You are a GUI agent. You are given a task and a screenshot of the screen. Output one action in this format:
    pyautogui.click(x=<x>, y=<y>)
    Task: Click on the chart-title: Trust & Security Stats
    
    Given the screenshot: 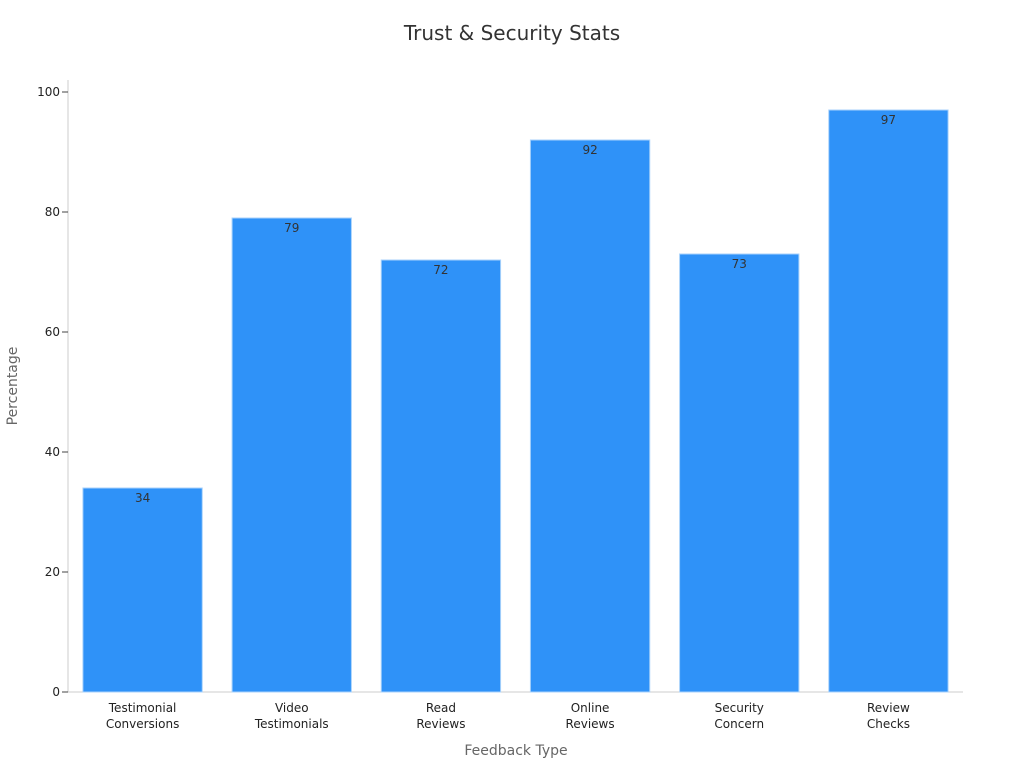 What is the action you would take?
    pyautogui.click(x=511, y=33)
    